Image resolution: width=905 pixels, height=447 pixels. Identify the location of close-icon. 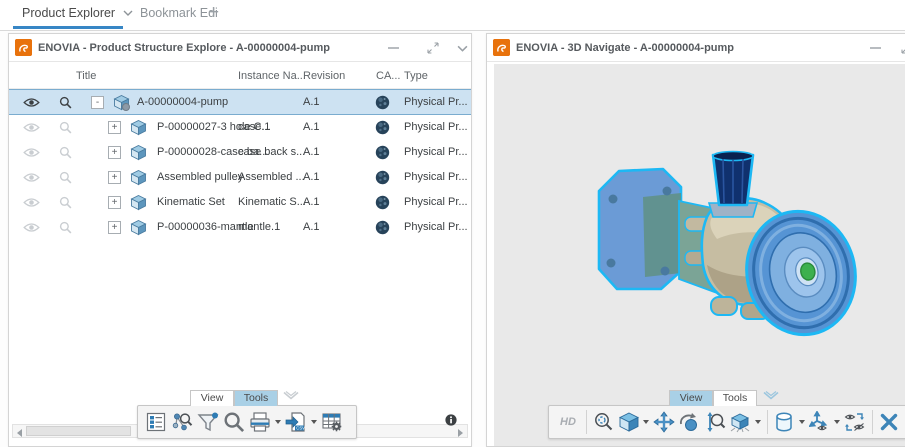
(889, 422).